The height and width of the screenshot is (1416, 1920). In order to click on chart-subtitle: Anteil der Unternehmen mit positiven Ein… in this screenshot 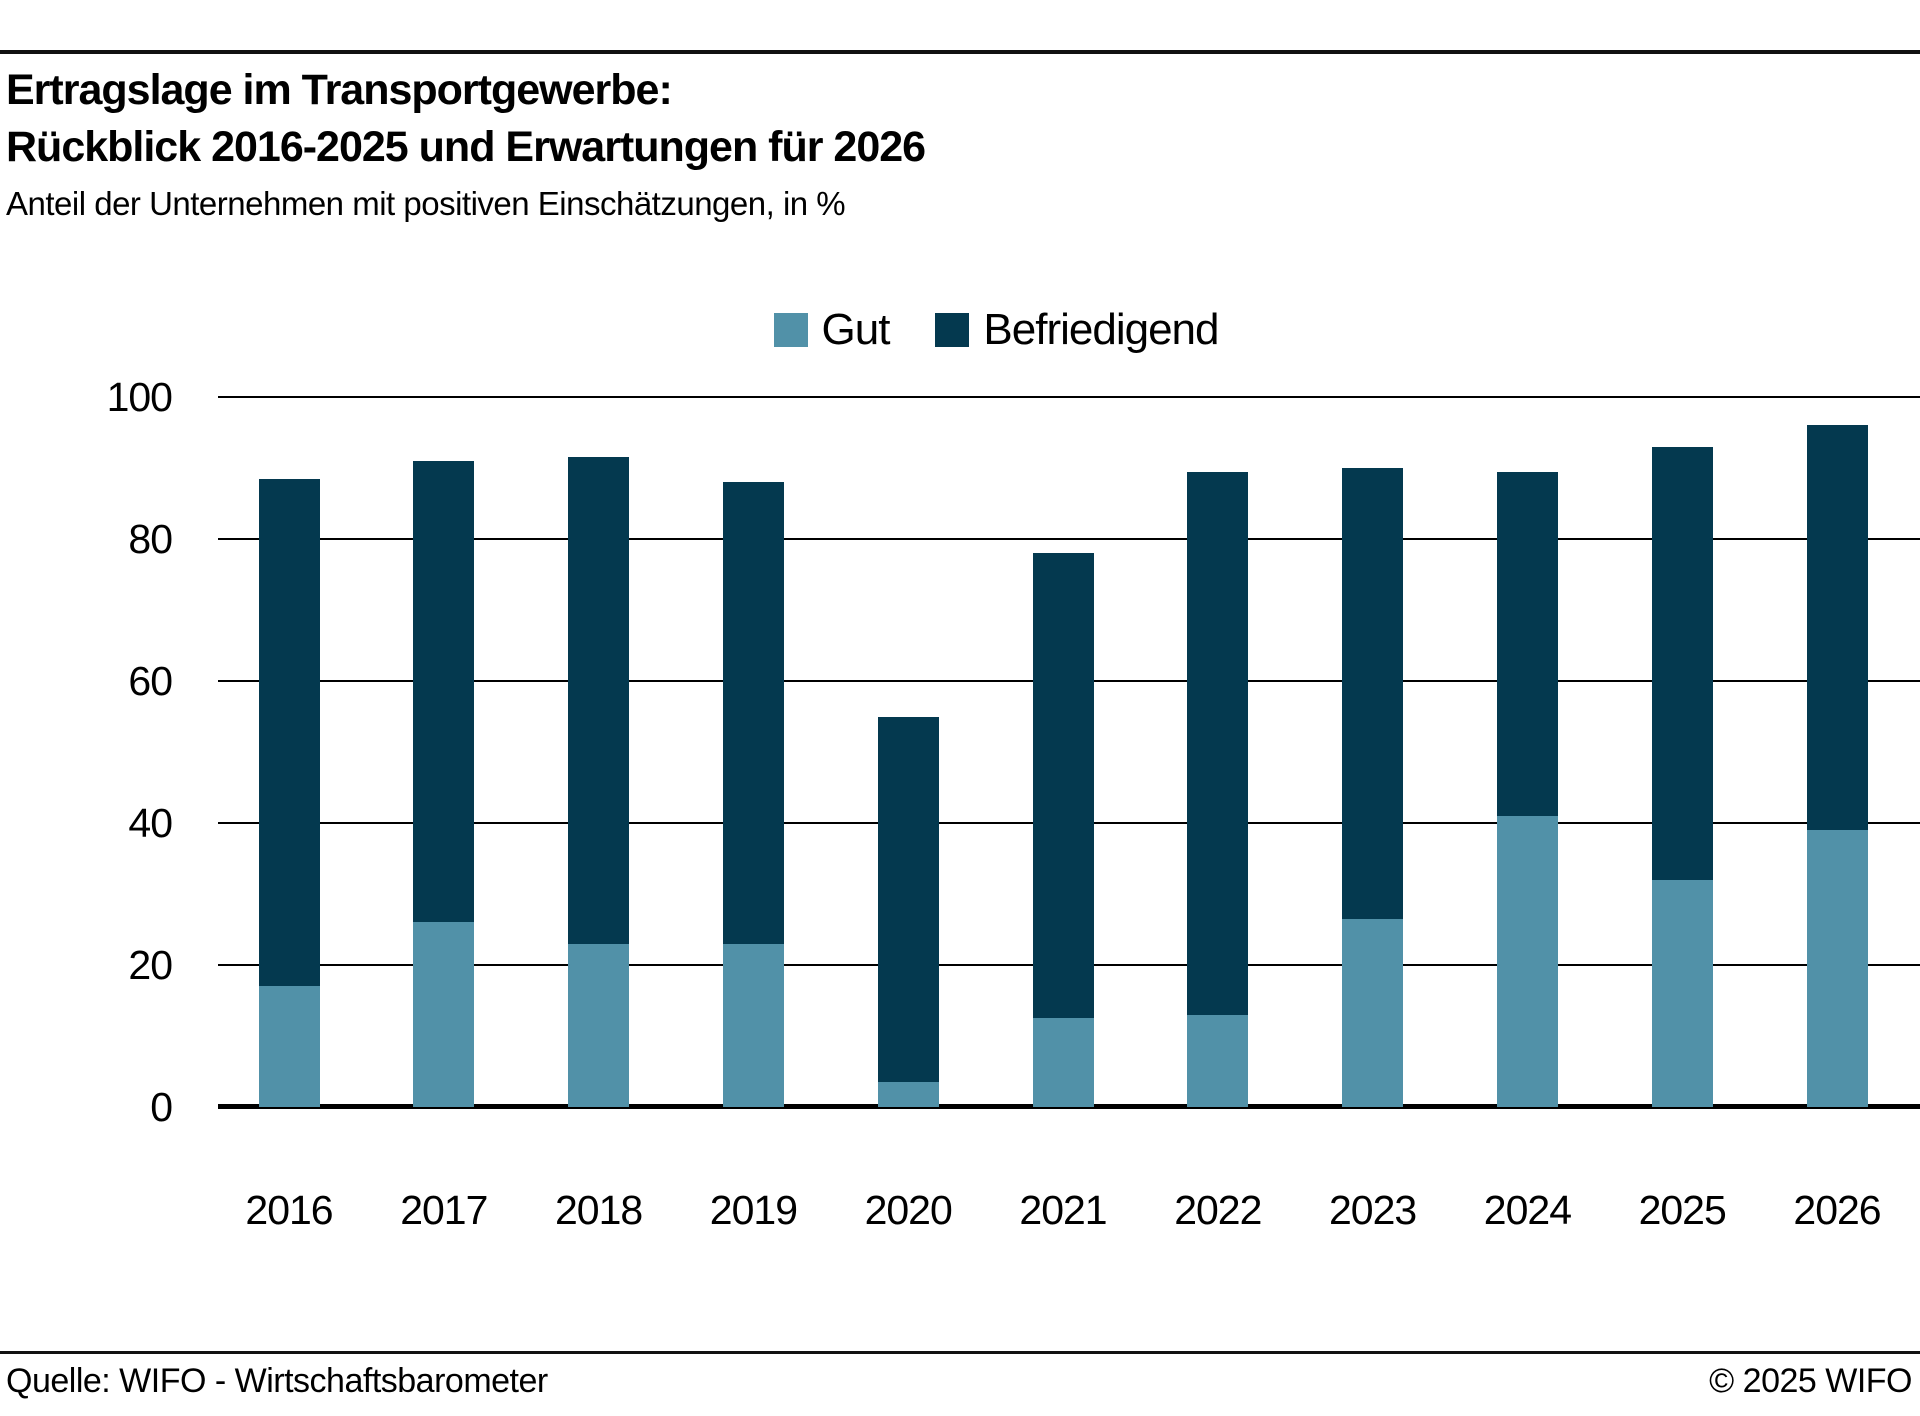, I will do `click(426, 203)`.